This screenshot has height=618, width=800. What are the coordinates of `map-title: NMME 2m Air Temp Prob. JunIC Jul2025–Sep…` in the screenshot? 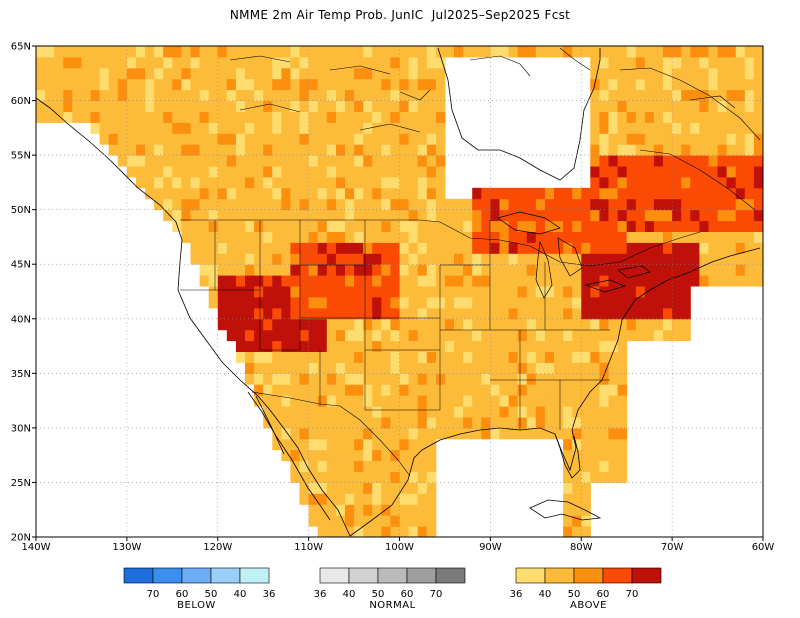 It's located at (400, 15).